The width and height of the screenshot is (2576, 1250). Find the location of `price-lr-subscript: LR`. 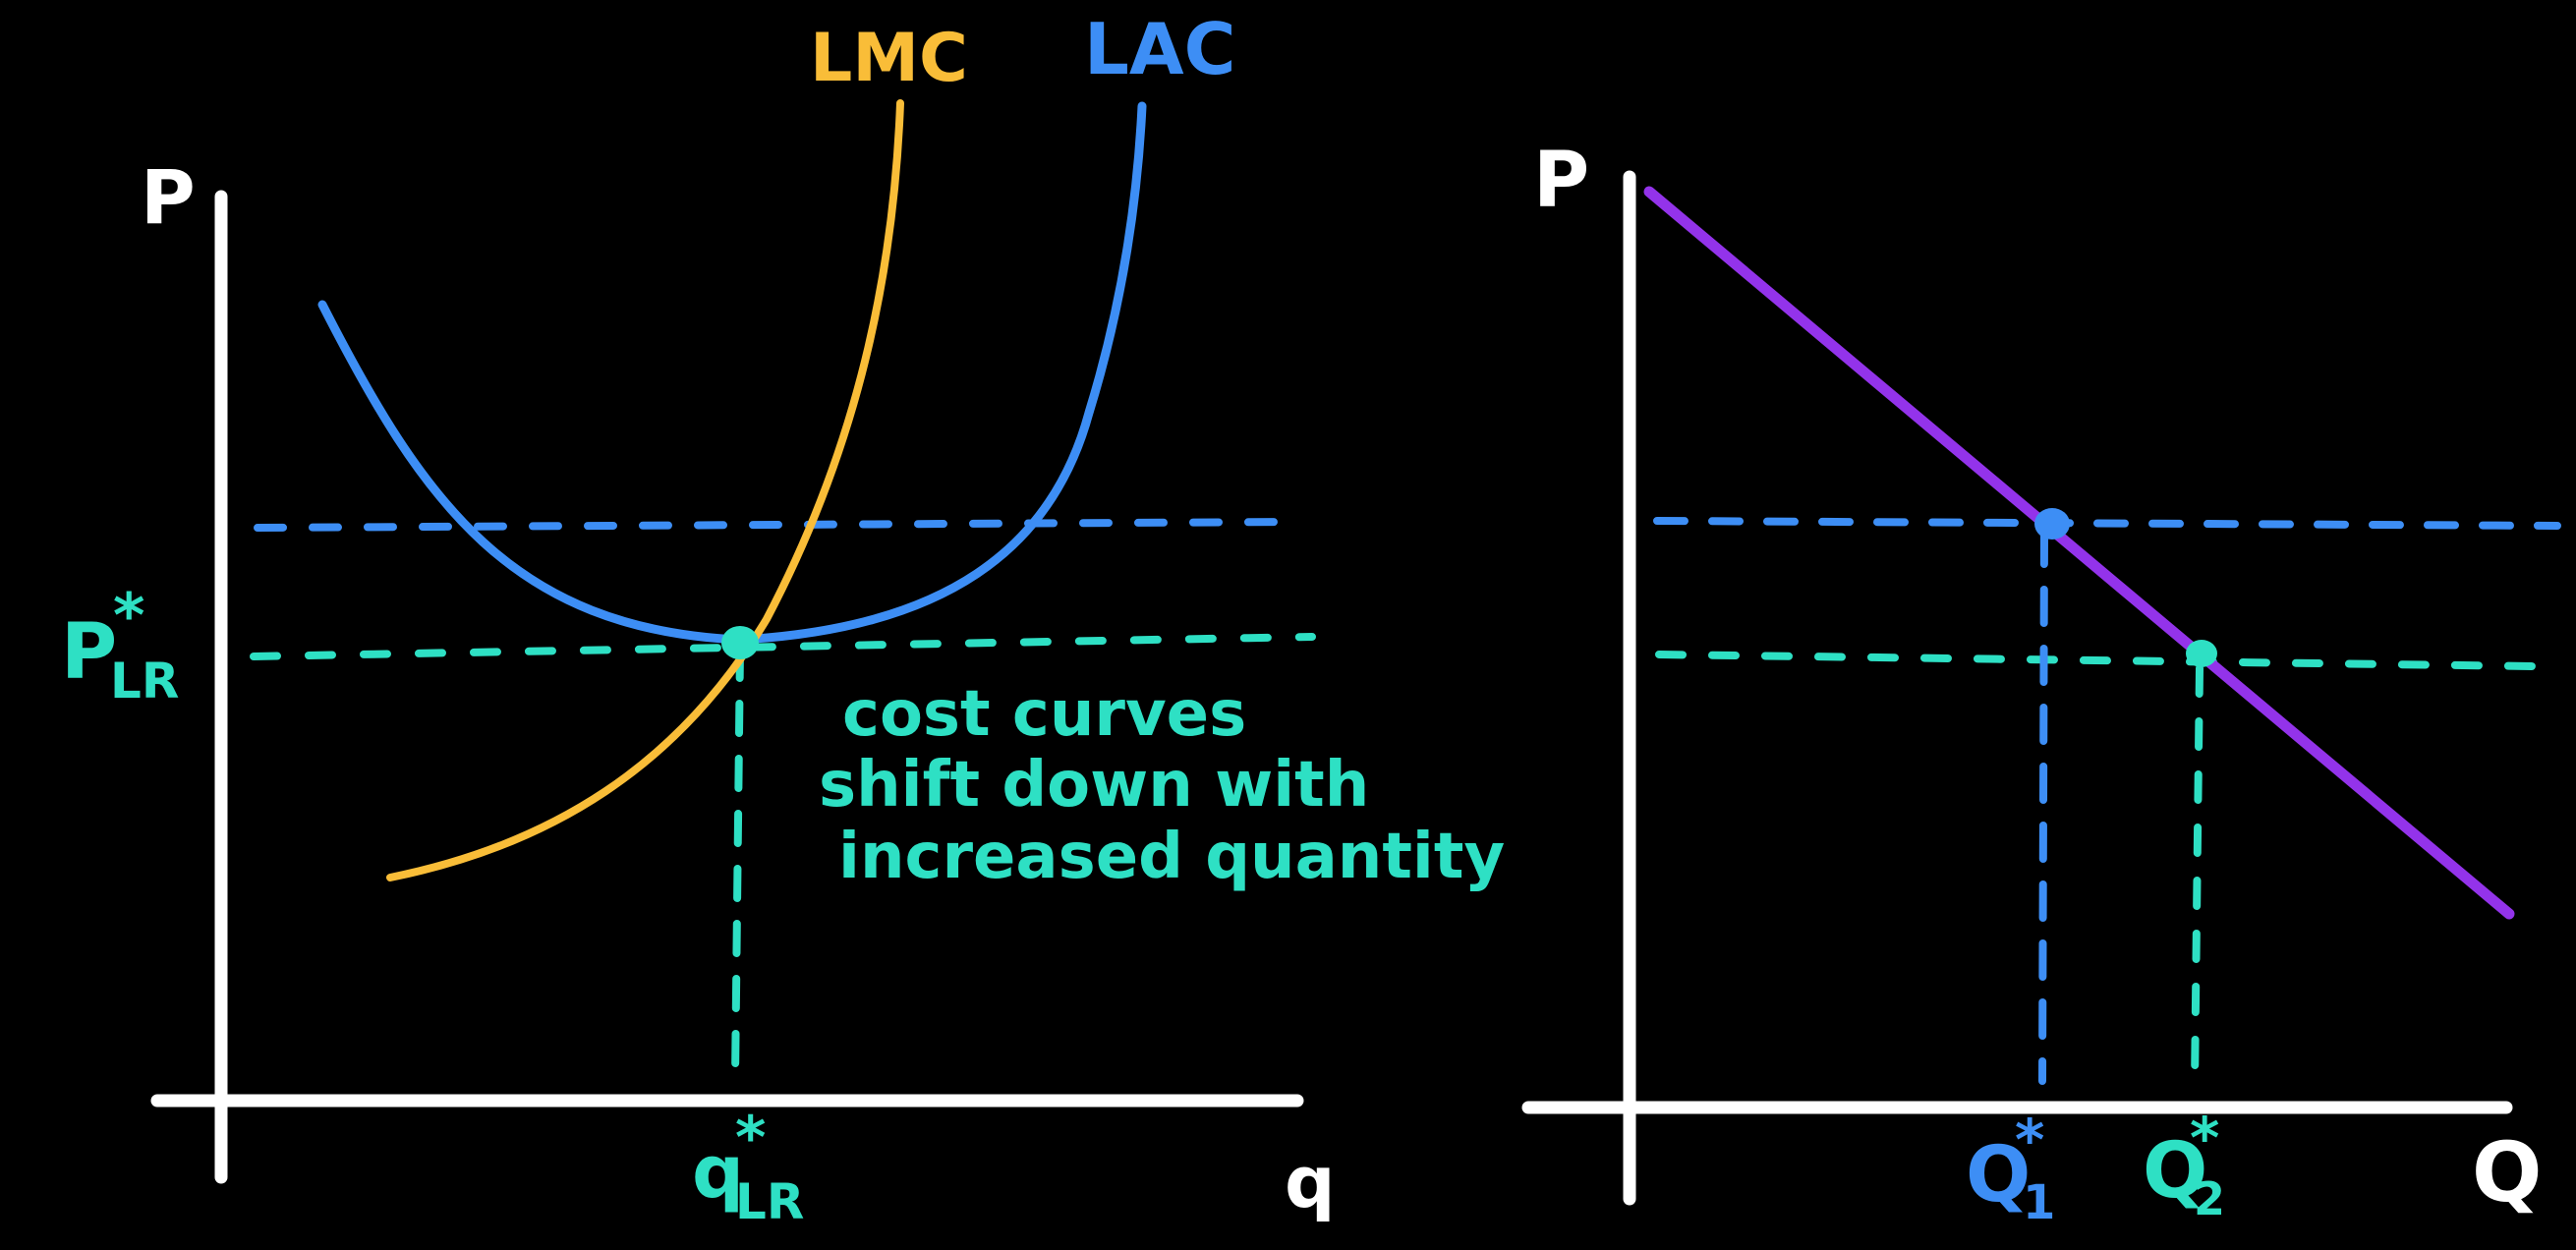

price-lr-subscript: LR is located at coordinates (145, 681).